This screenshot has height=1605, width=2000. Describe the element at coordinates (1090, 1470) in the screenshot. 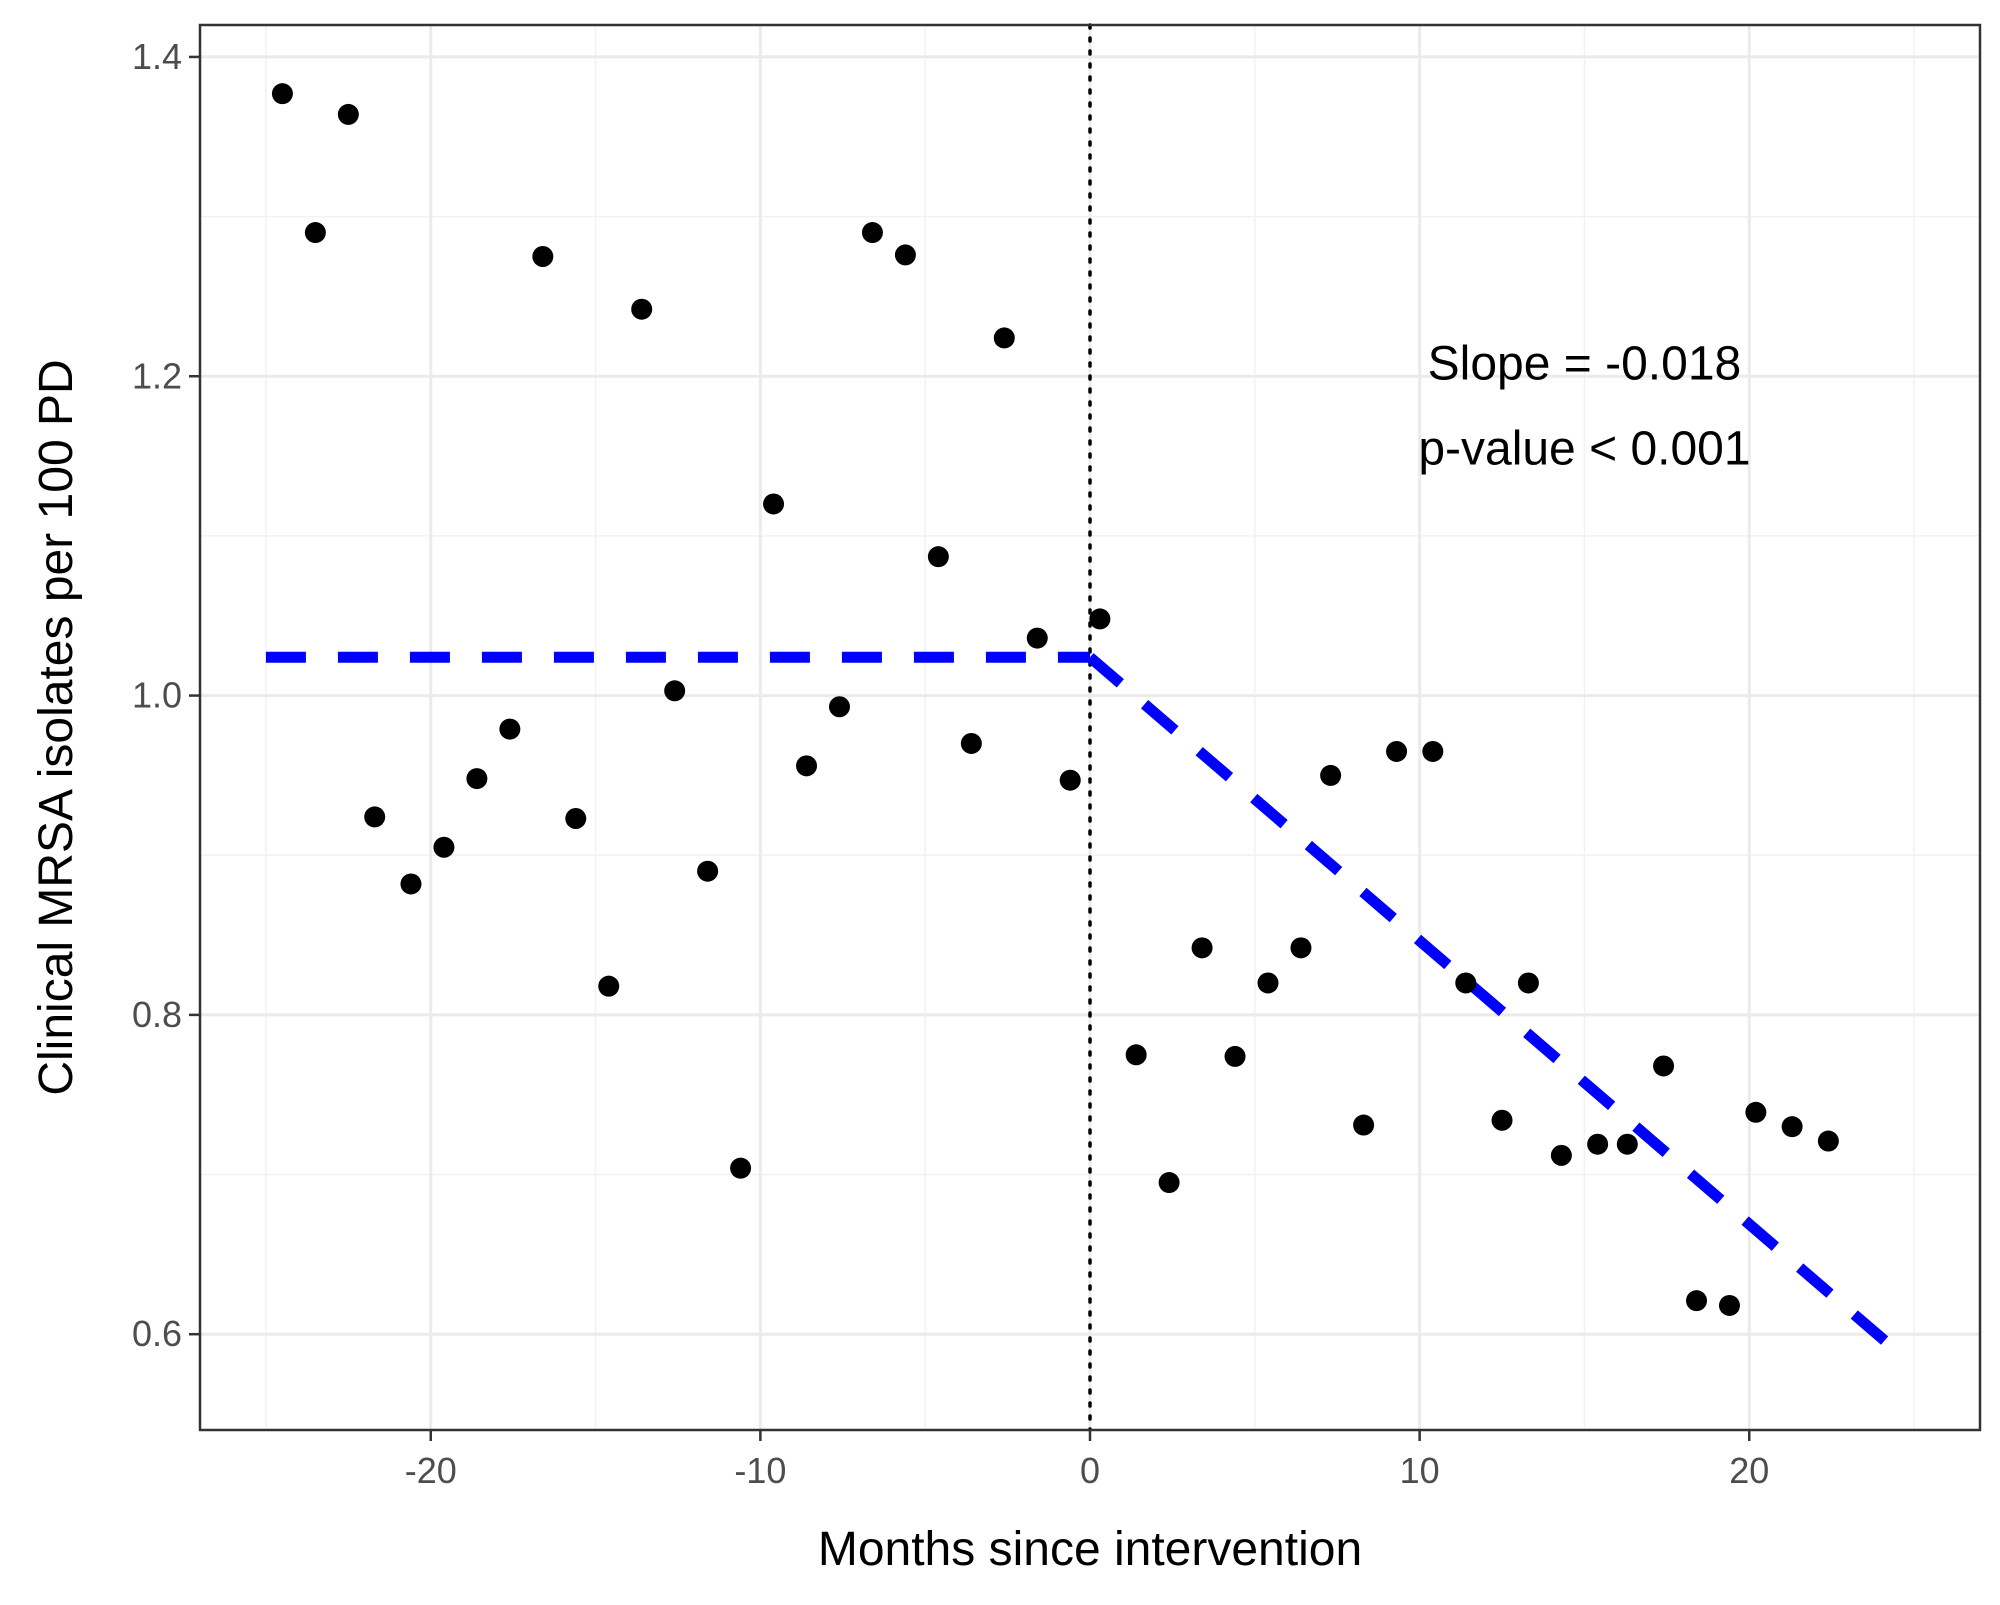

I see `x-tick-label: 0` at that location.